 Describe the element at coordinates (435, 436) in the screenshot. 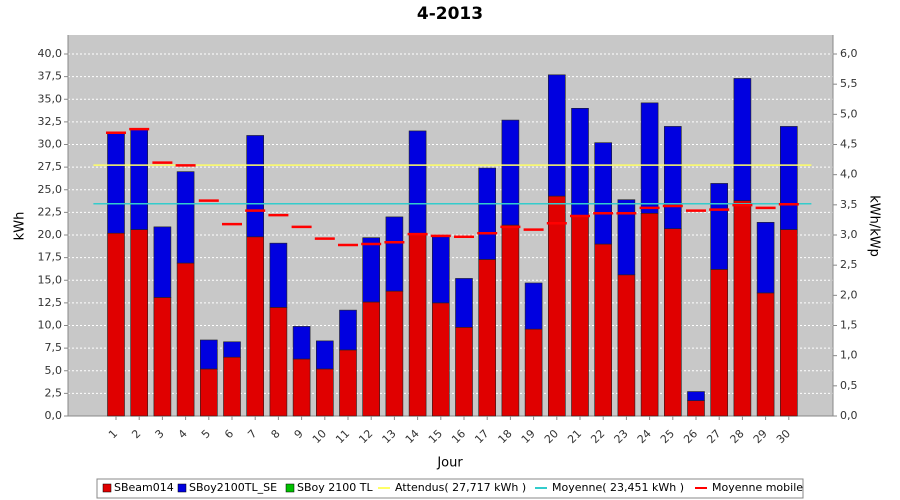

I see `x-tick-label: 15` at that location.